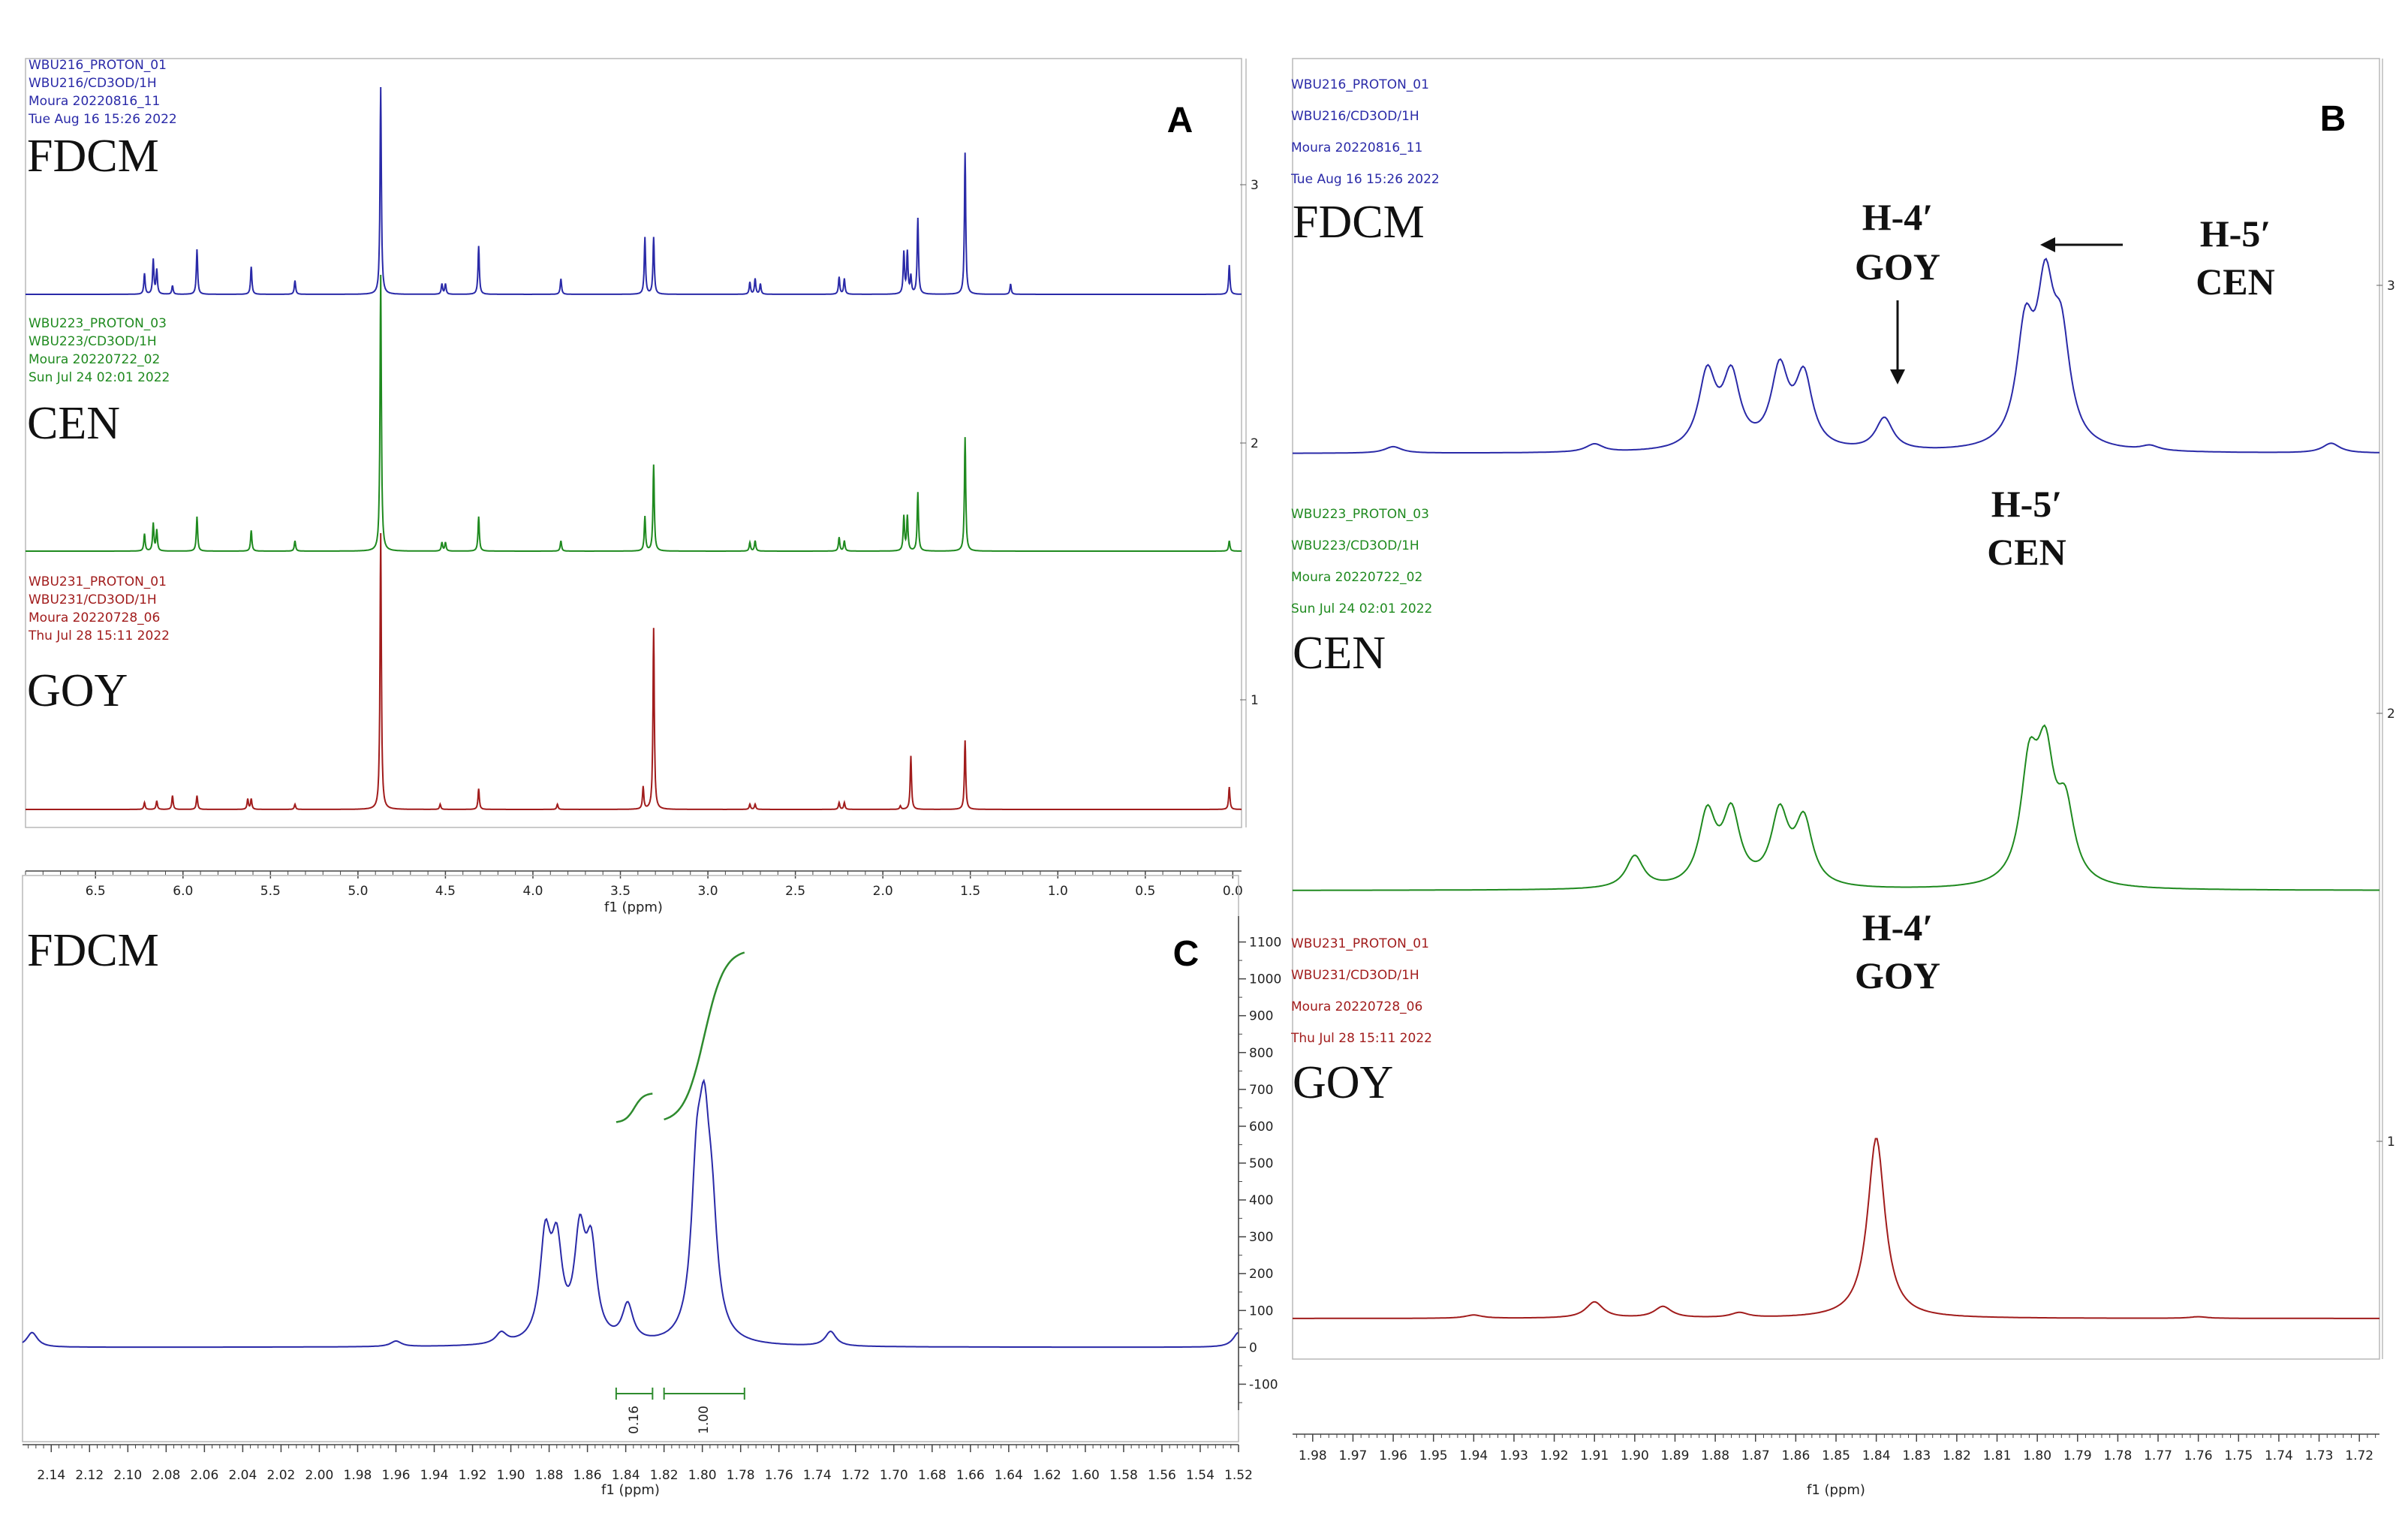 The height and width of the screenshot is (1516, 2408). Describe the element at coordinates (1876, 1455) in the screenshot. I see `x-tick-label: 1.84` at that location.